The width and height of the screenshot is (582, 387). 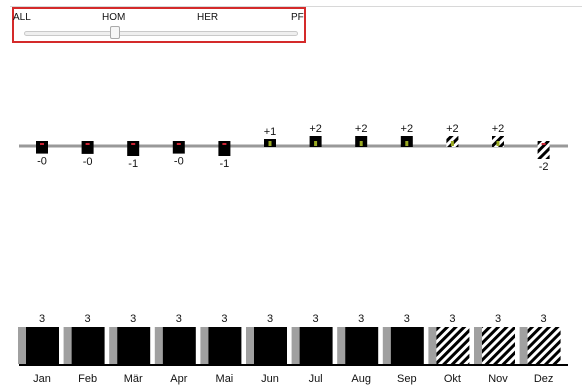 I want to click on filter-label-hom: HOM, so click(x=114, y=17).